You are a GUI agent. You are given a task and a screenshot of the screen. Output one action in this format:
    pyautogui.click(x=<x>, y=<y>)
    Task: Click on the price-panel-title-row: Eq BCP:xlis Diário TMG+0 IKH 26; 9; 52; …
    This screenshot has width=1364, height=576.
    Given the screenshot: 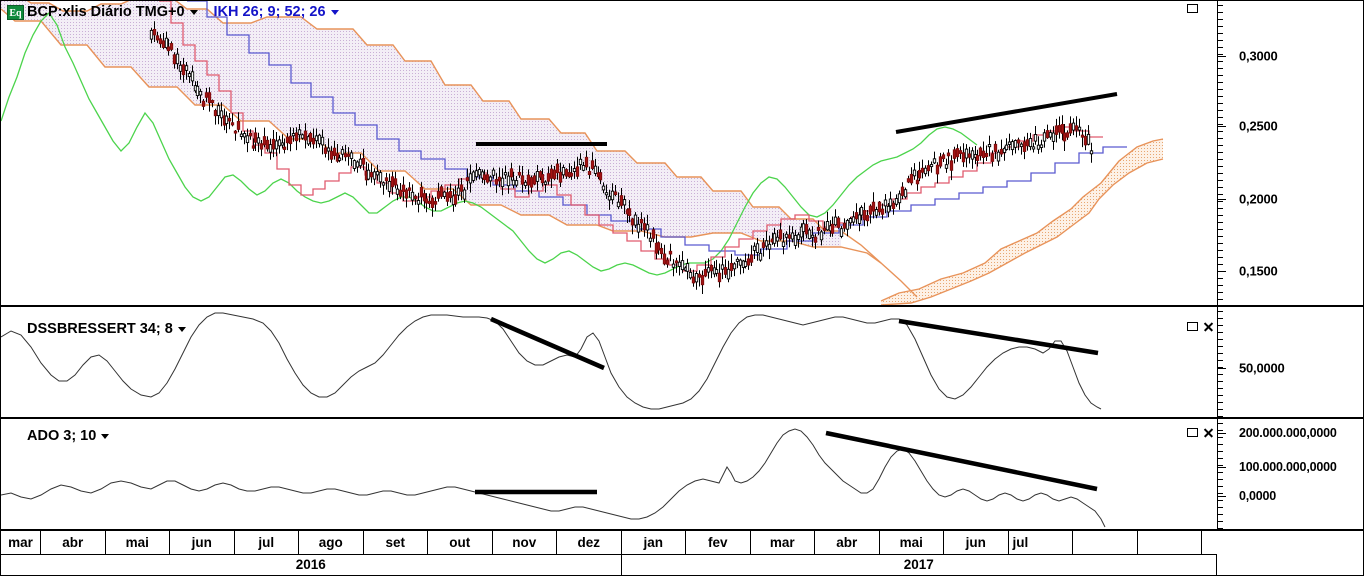 What is the action you would take?
    pyautogui.click(x=175, y=12)
    